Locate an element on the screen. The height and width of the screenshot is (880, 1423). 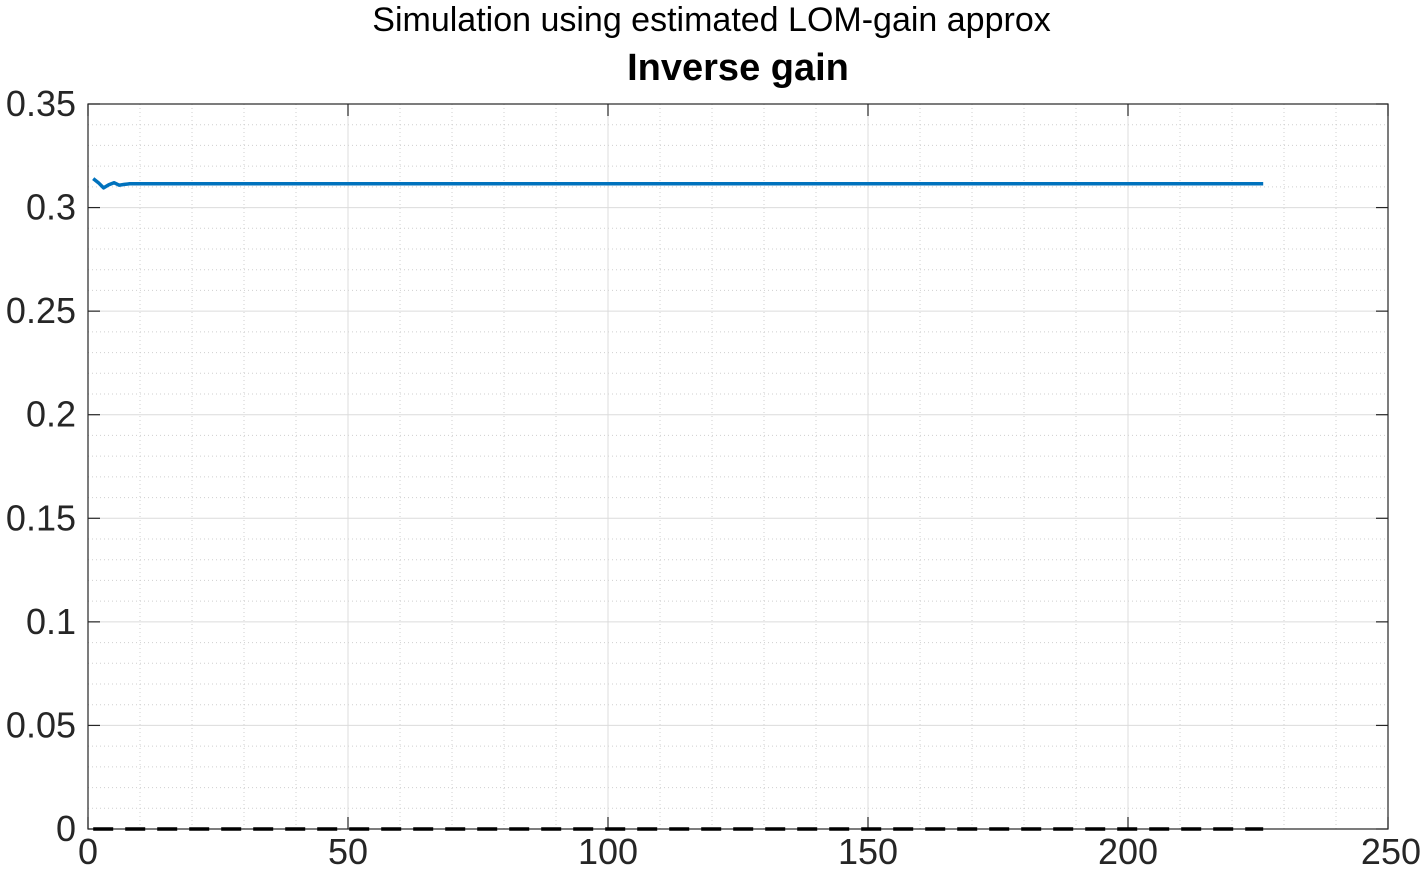
y-tick-label: 0.2 is located at coordinates (51, 414).